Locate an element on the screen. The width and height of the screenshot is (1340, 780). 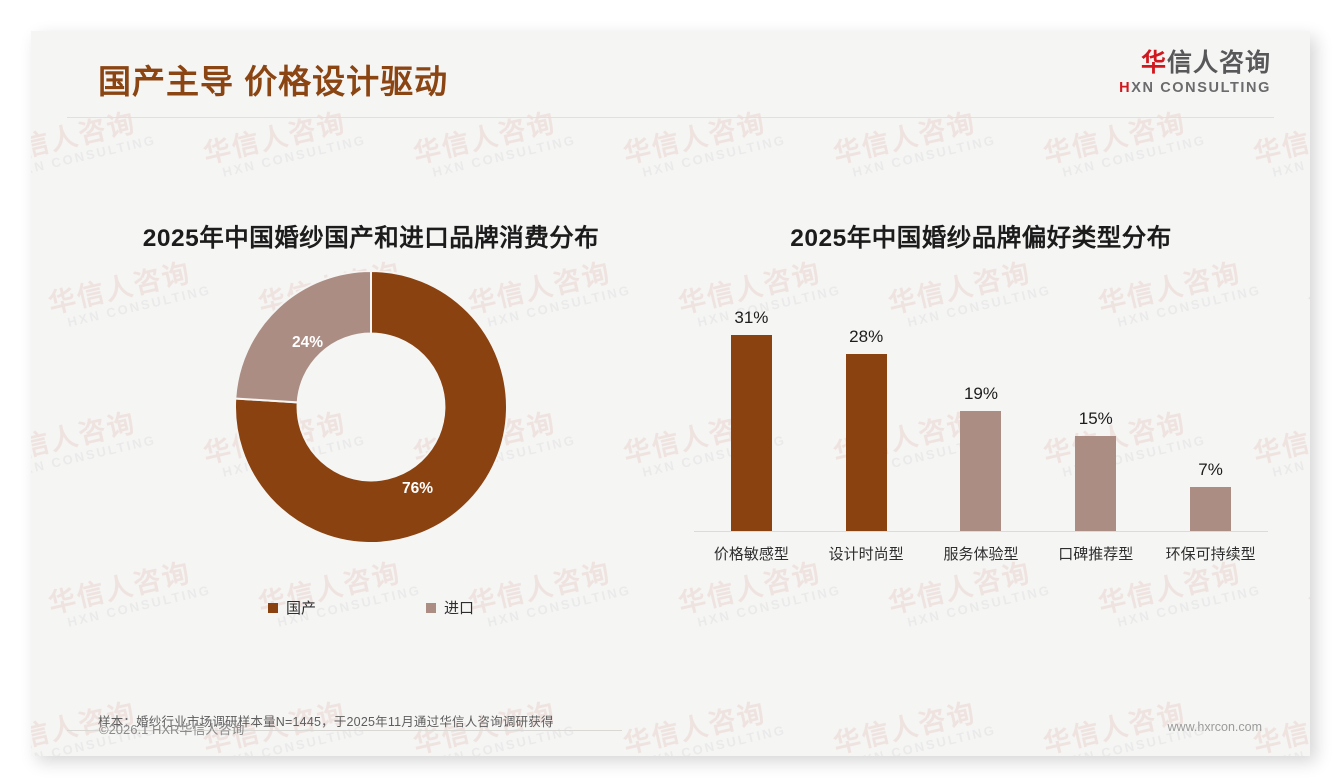
bar-column: 31% is located at coordinates (751, 406).